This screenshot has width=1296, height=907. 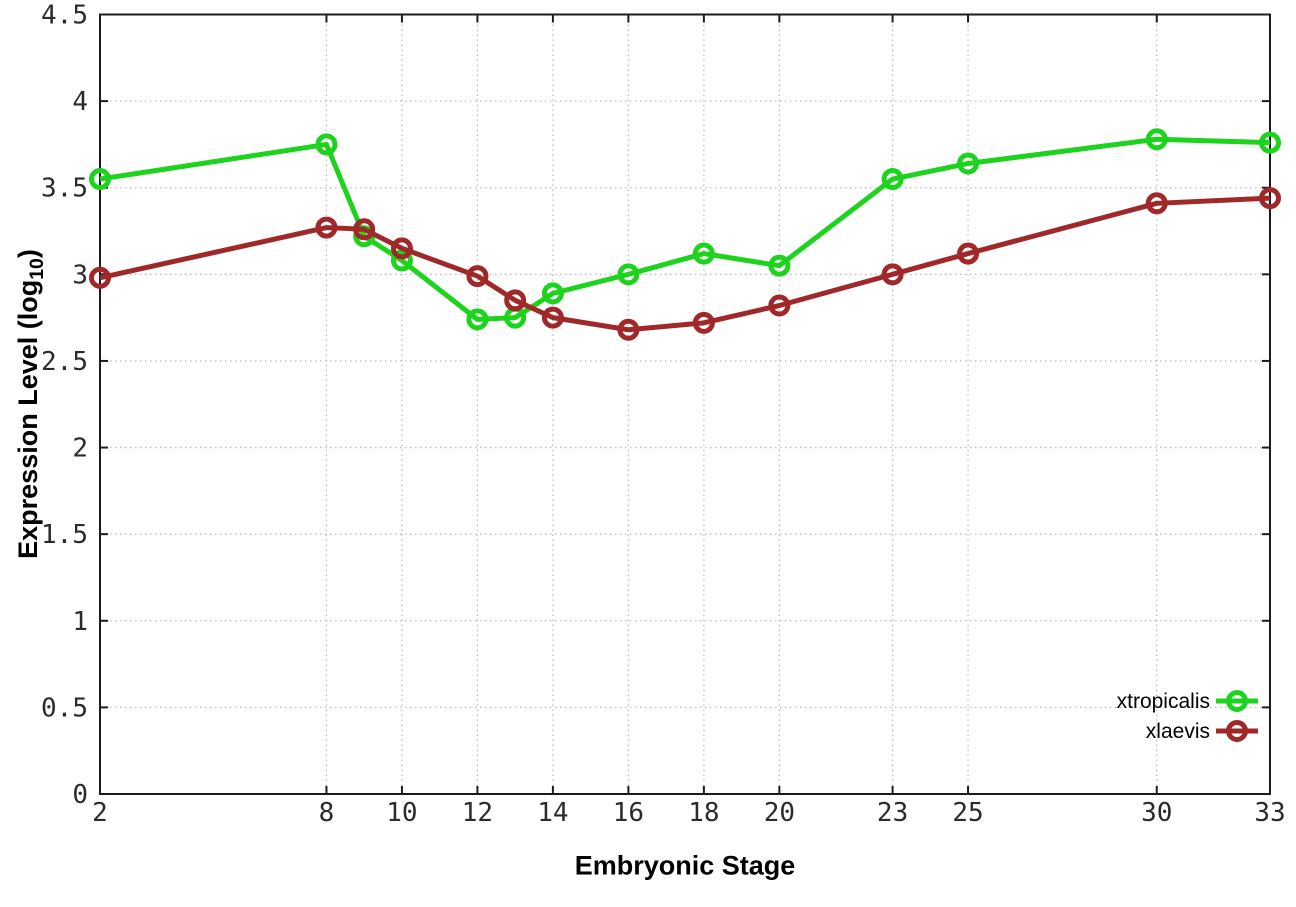 I want to click on y-tick-label: 0.5, so click(x=64, y=708).